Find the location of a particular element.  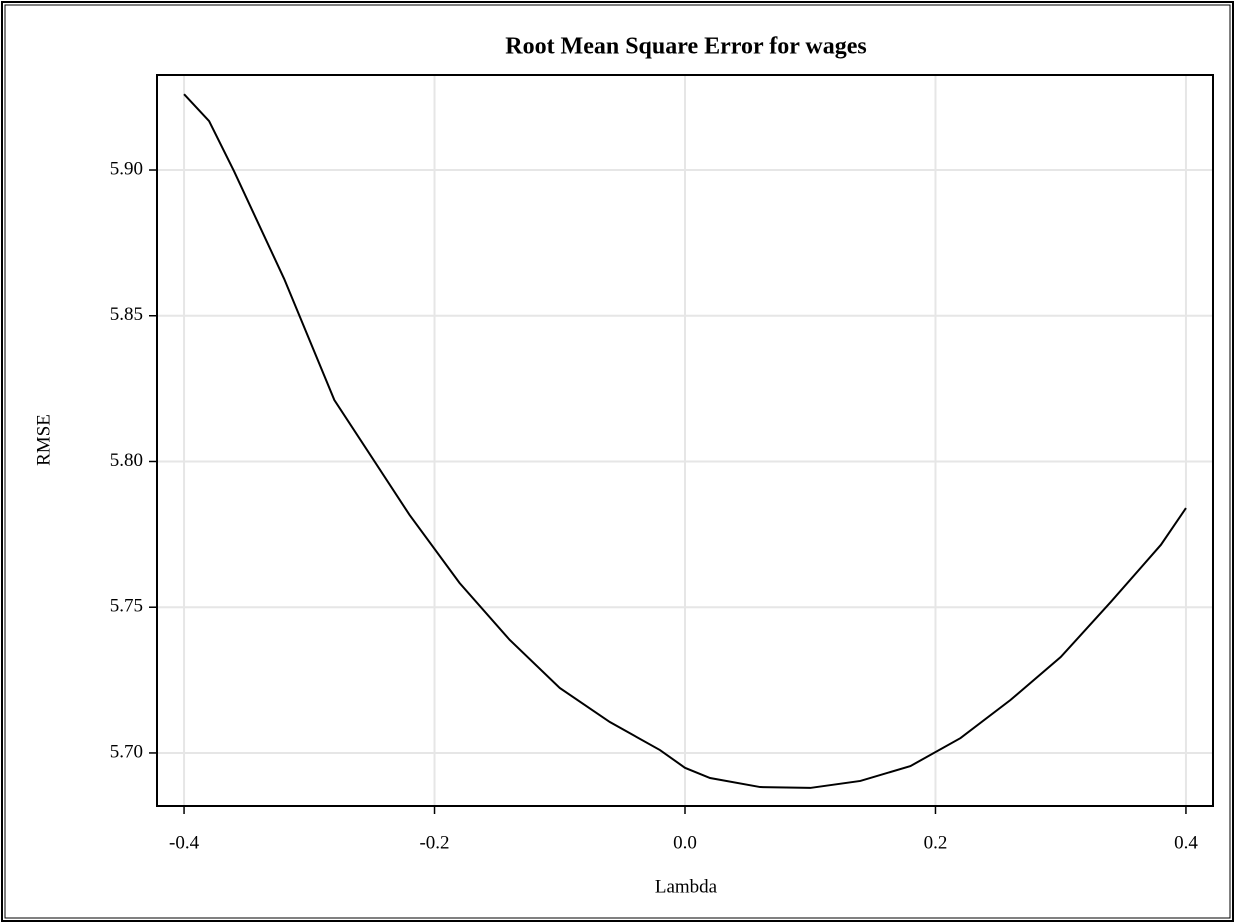

y-tick-label: 5.80 is located at coordinates (126, 460).